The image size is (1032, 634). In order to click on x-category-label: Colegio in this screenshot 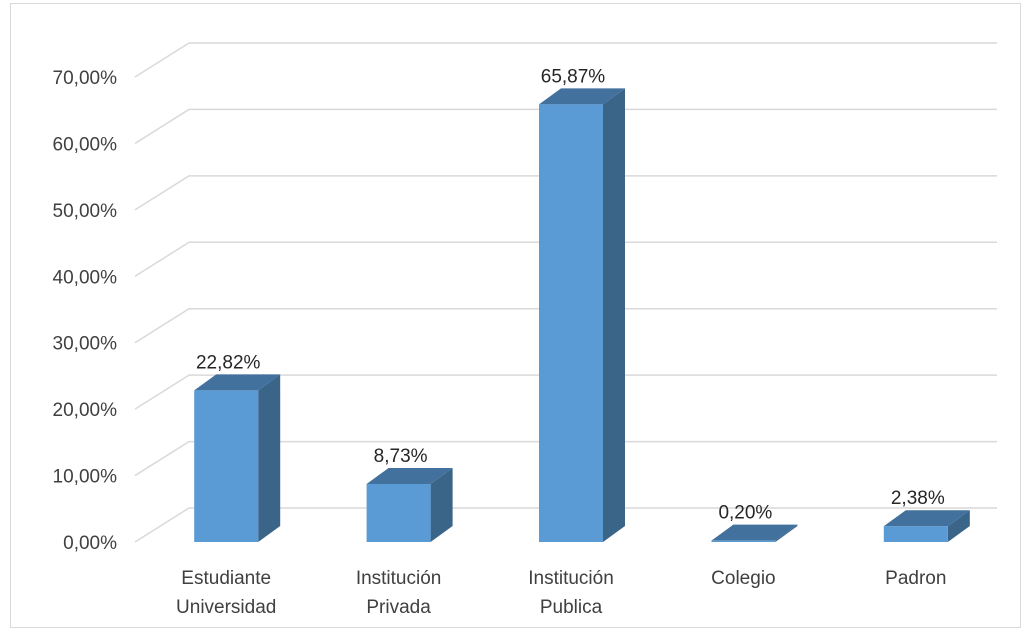, I will do `click(743, 578)`.